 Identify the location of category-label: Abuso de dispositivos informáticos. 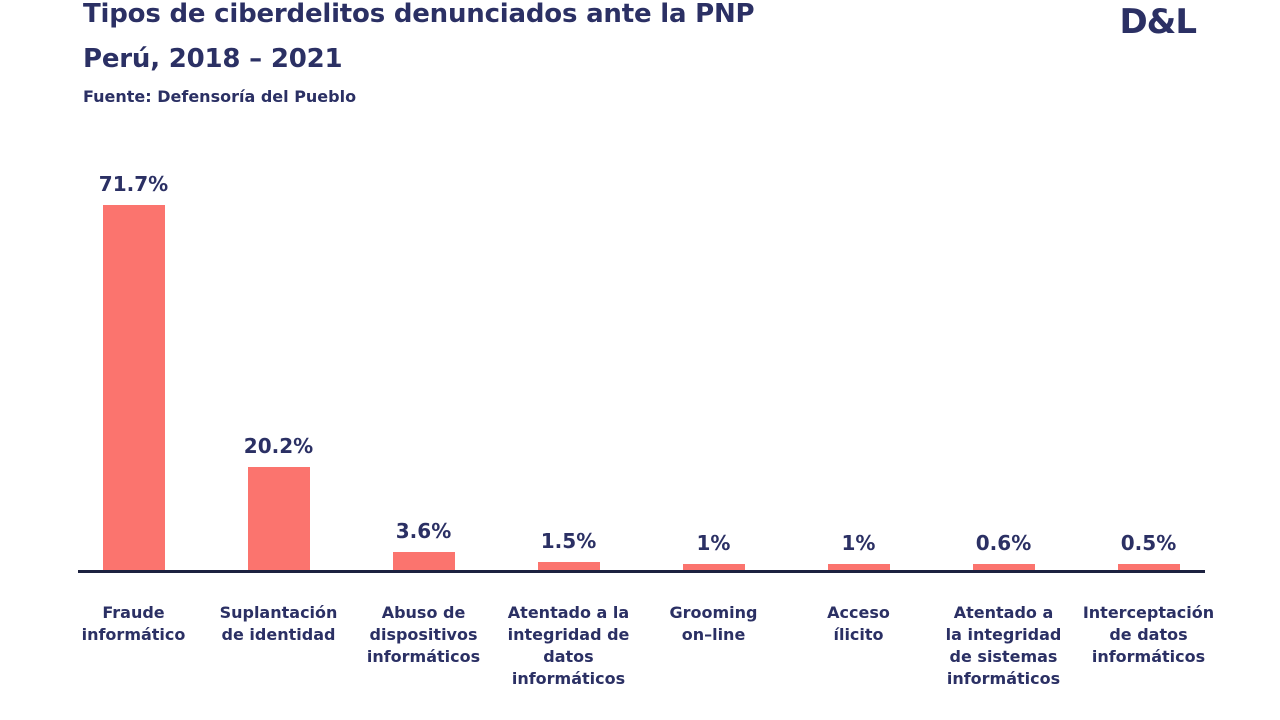
(423, 635).